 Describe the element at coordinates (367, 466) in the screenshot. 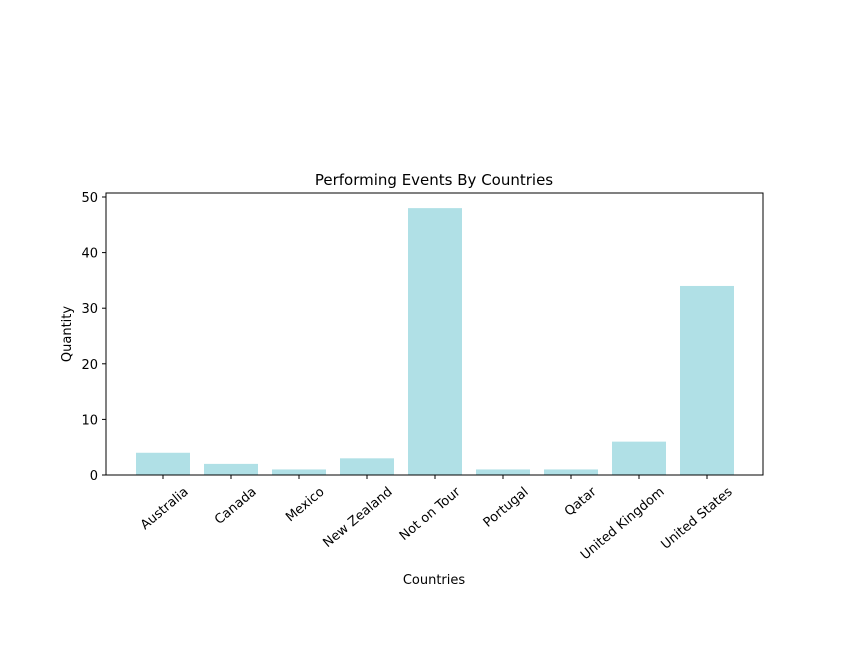

I see `bar-new-zealand` at that location.